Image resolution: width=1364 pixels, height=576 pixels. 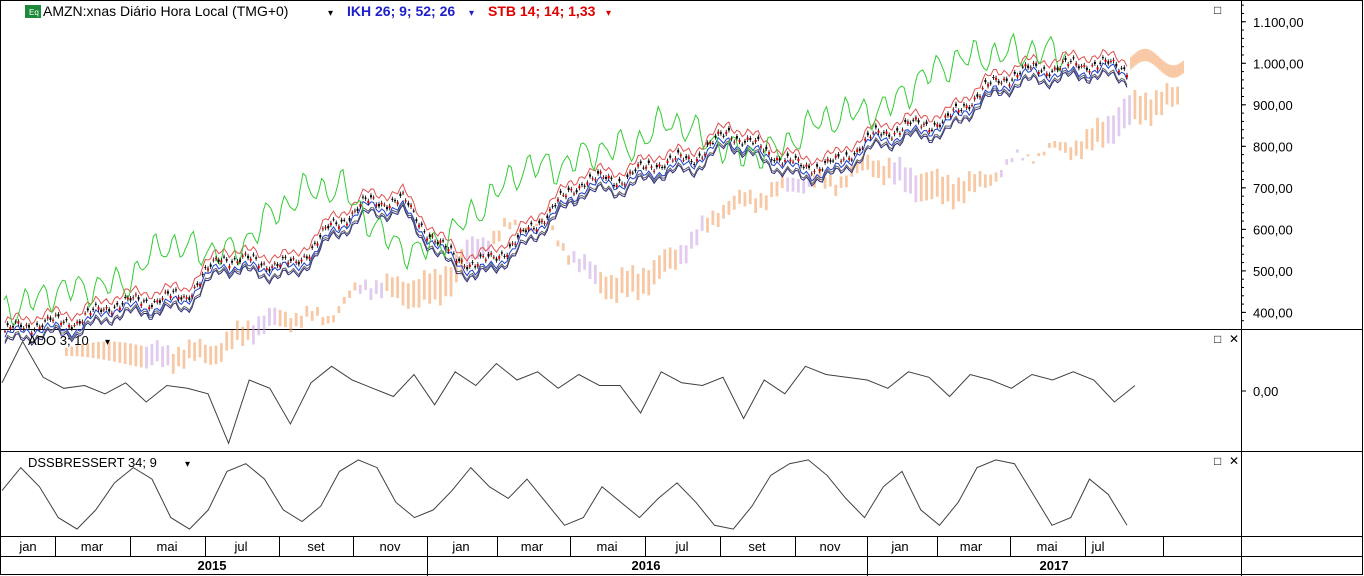 What do you see at coordinates (471, 13) in the screenshot?
I see `ikh-dropdown-icon: ▾` at bounding box center [471, 13].